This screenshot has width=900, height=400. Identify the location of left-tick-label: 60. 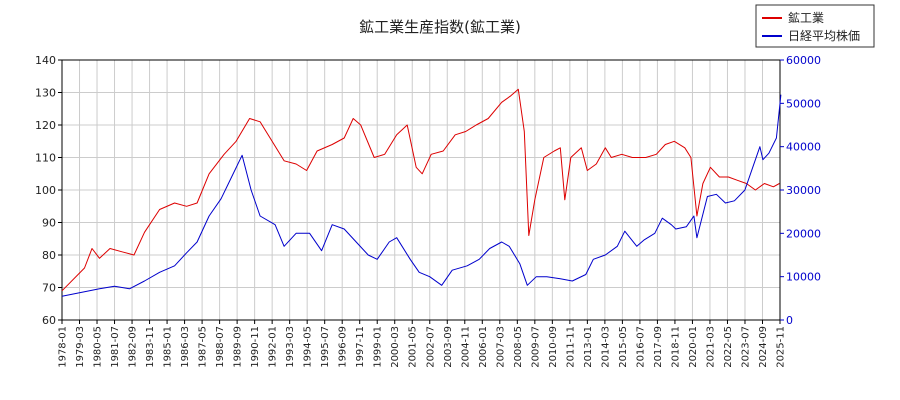
(49, 320).